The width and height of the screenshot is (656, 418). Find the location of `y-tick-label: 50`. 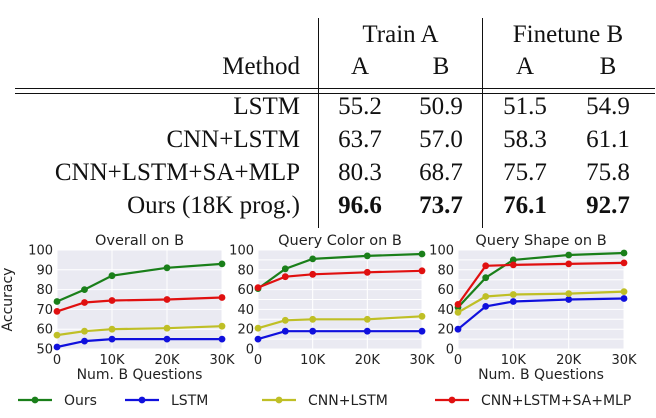

y-tick-label: 50 is located at coordinates (44, 350).